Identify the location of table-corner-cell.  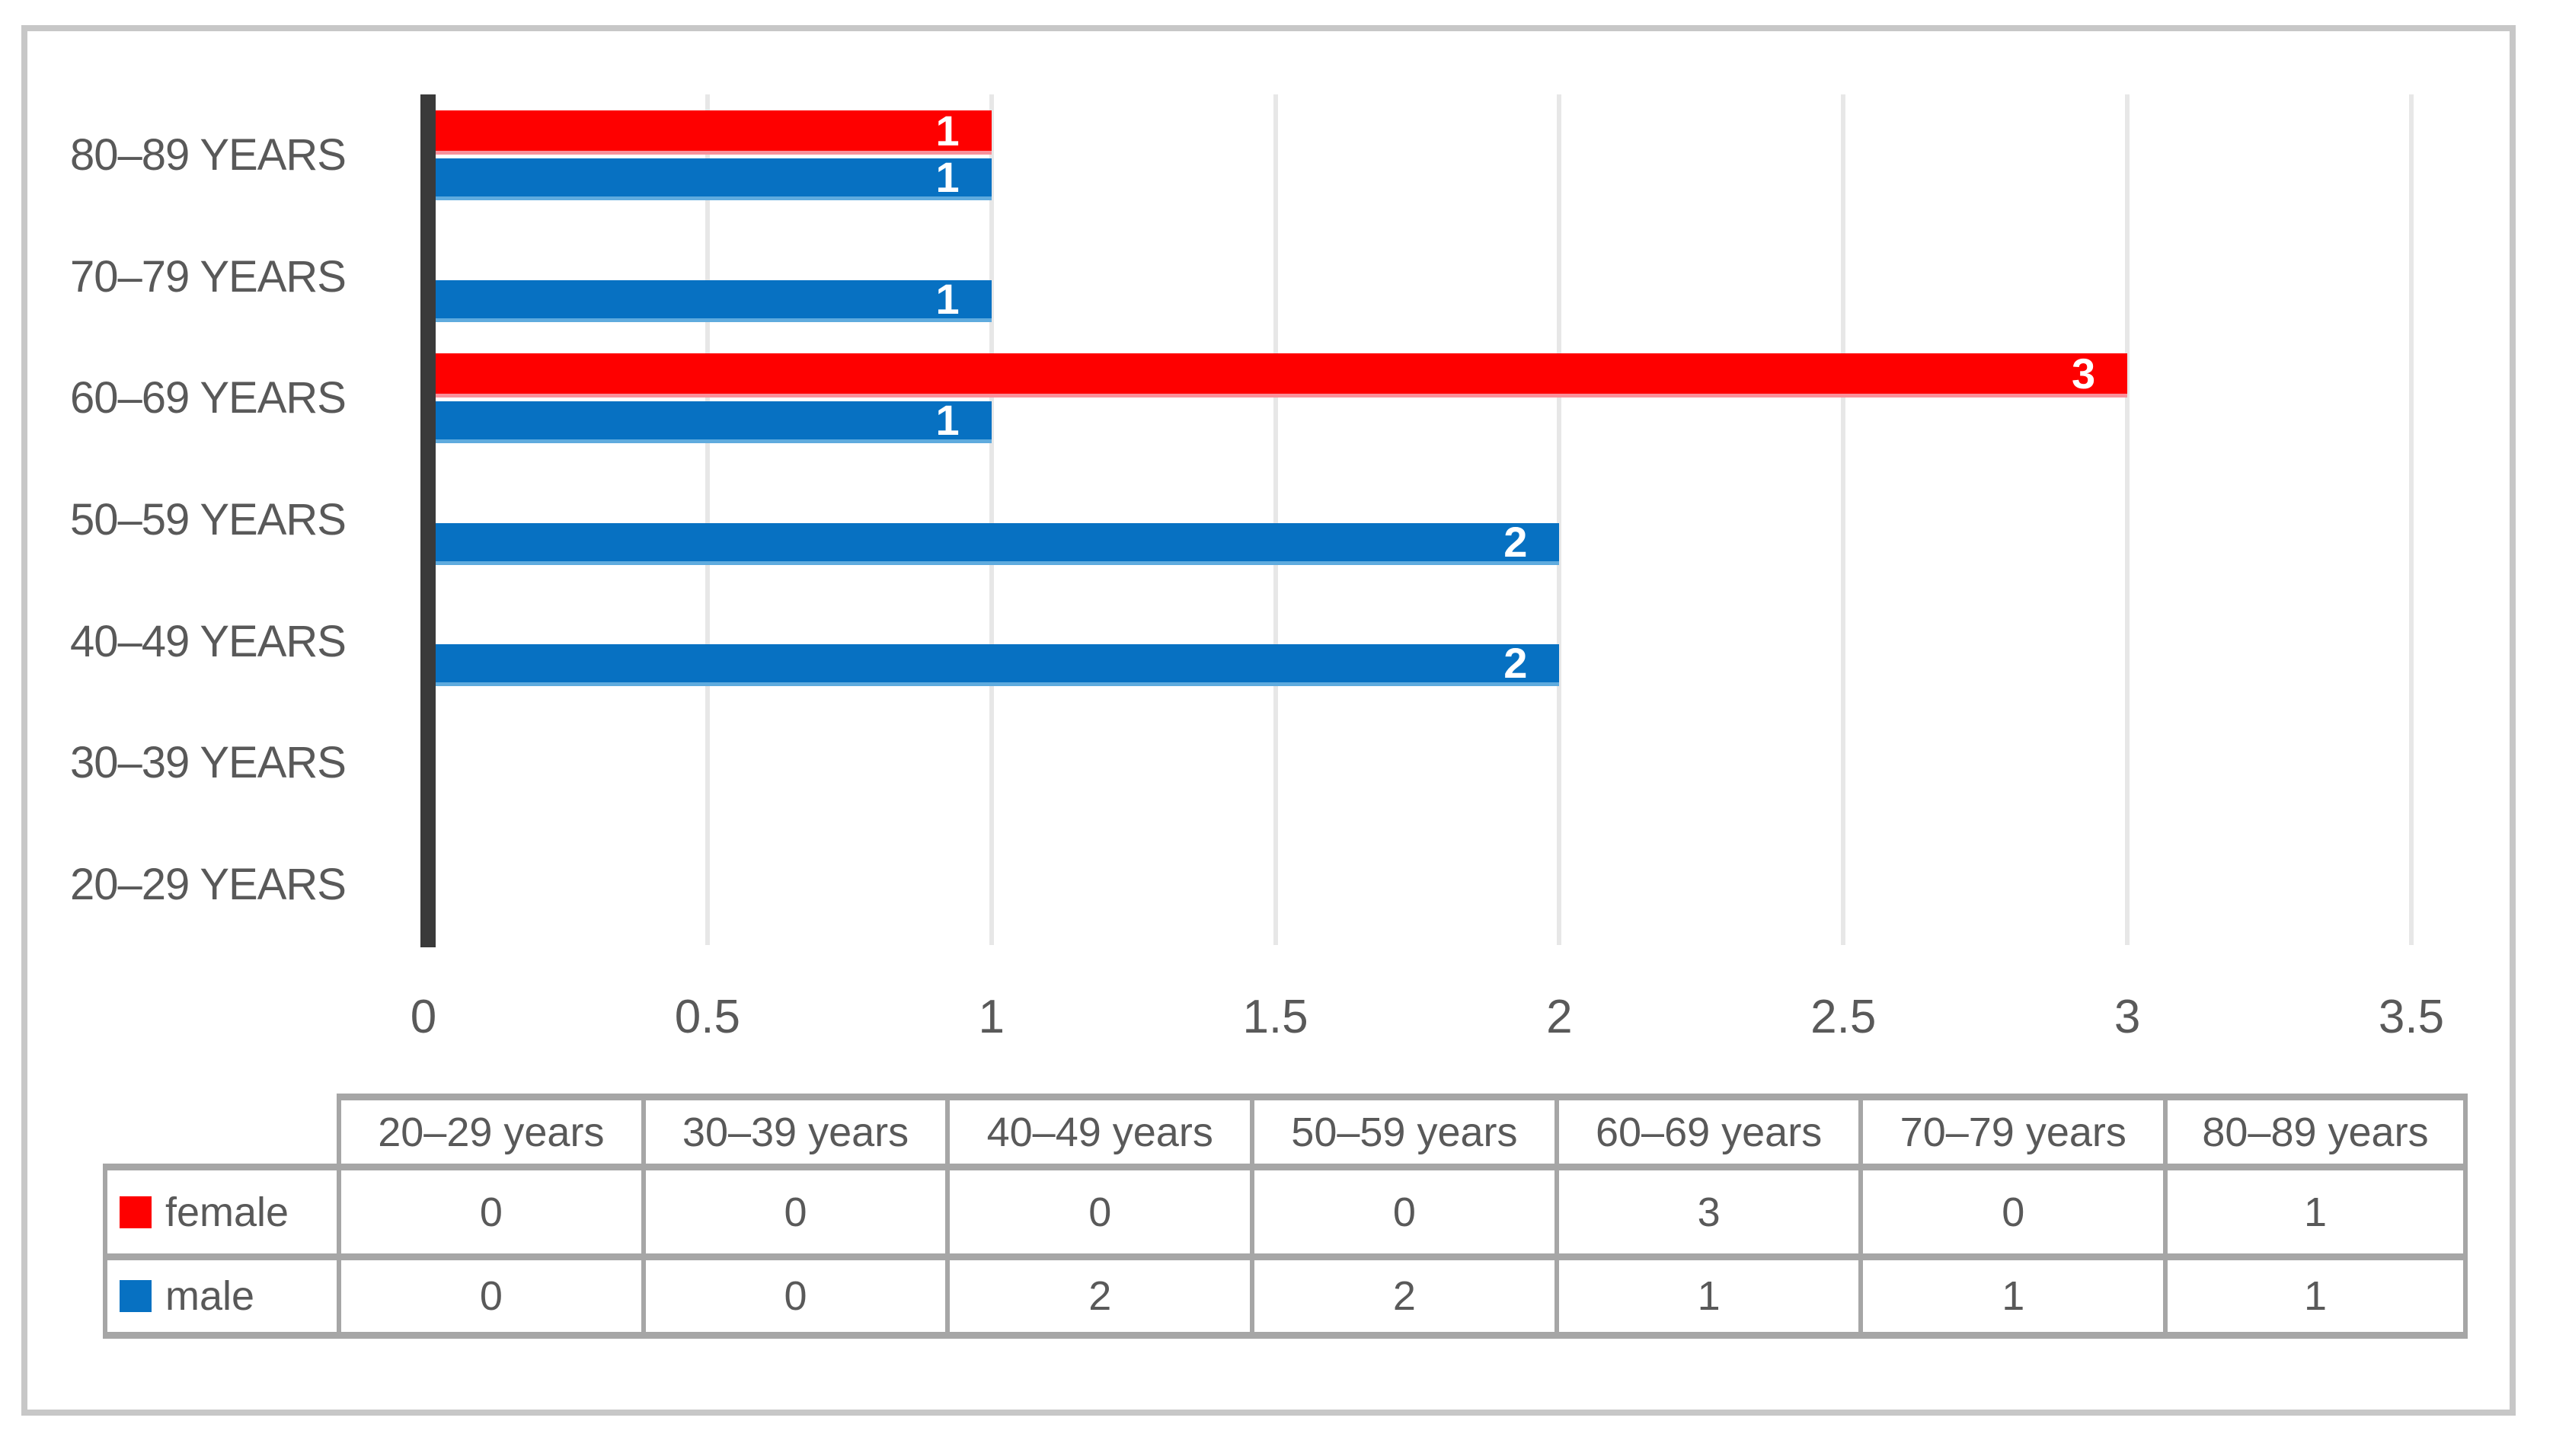
(220, 1129).